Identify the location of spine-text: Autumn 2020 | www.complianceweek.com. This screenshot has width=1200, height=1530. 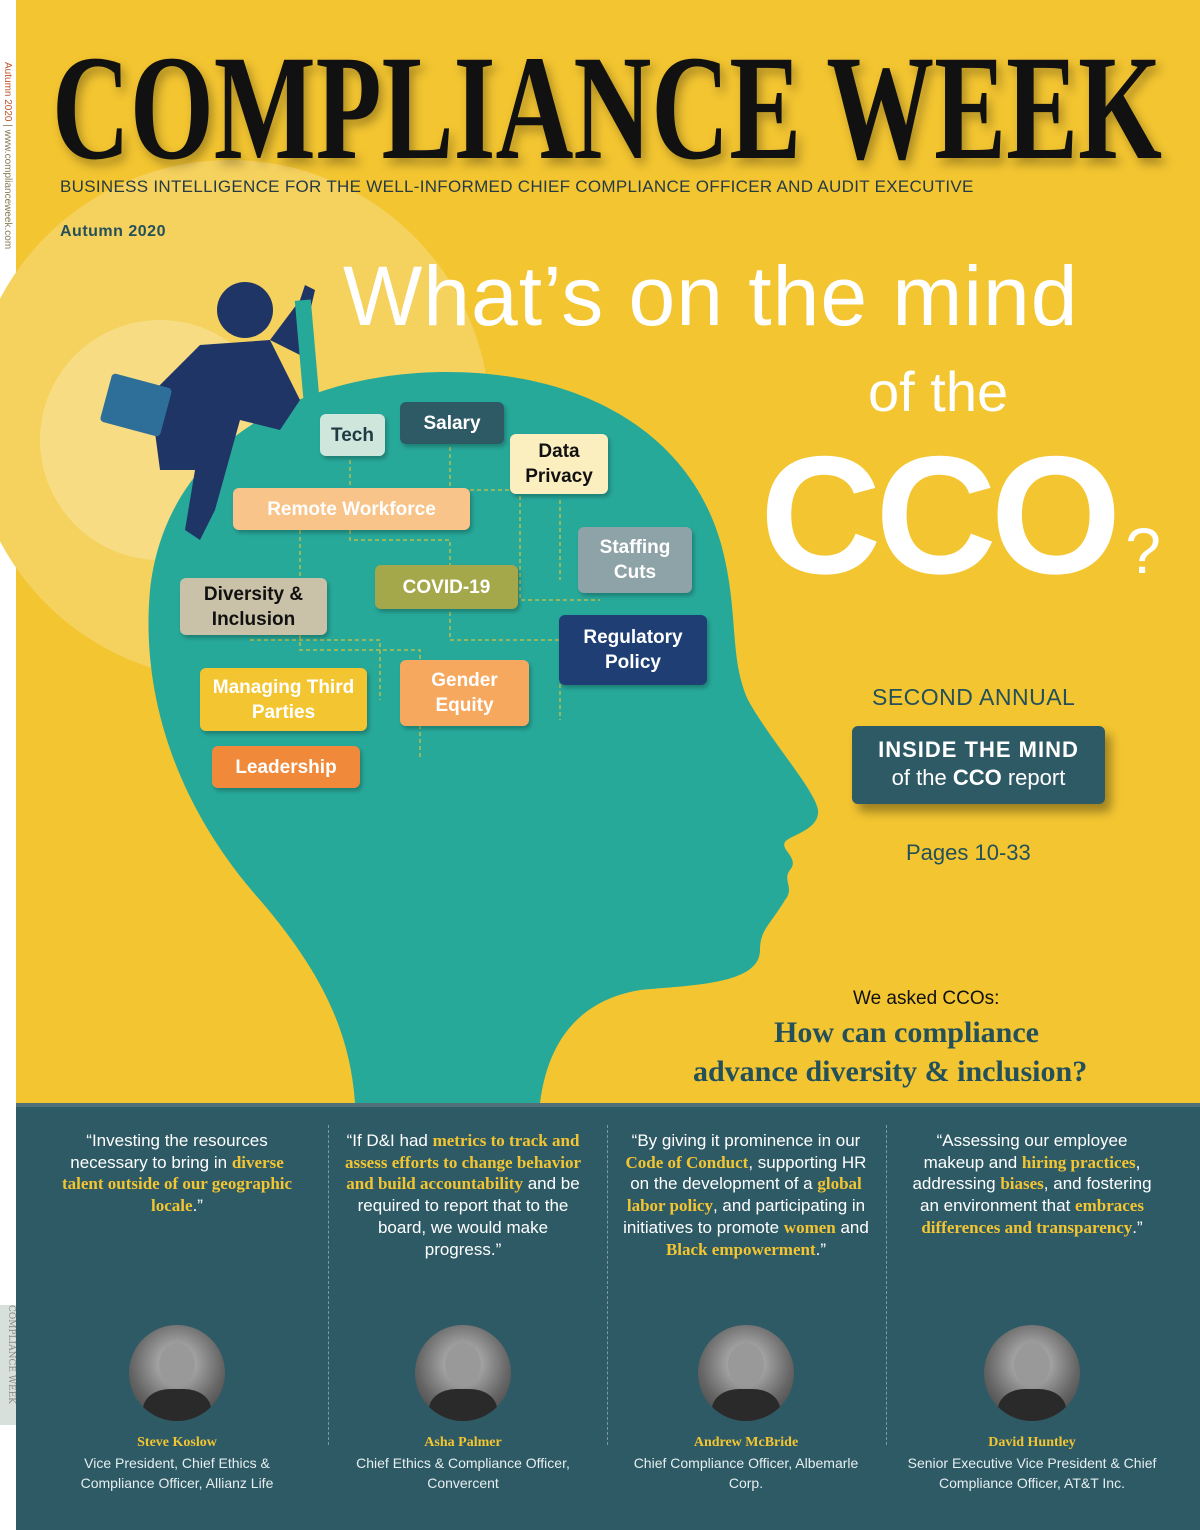
(7, 156).